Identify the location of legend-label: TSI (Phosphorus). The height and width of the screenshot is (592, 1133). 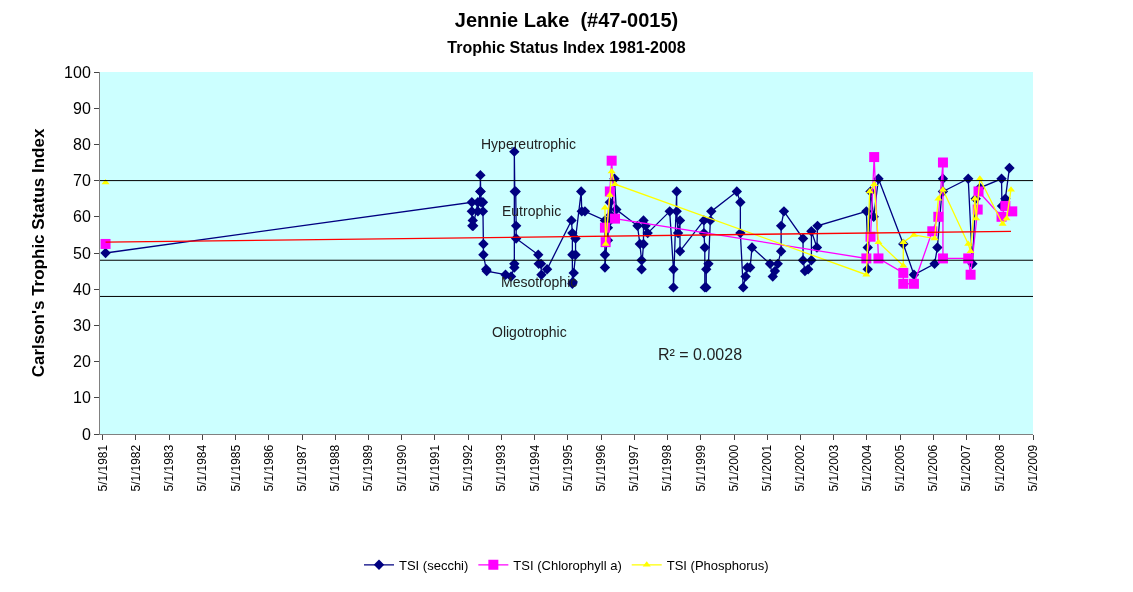
(717, 565).